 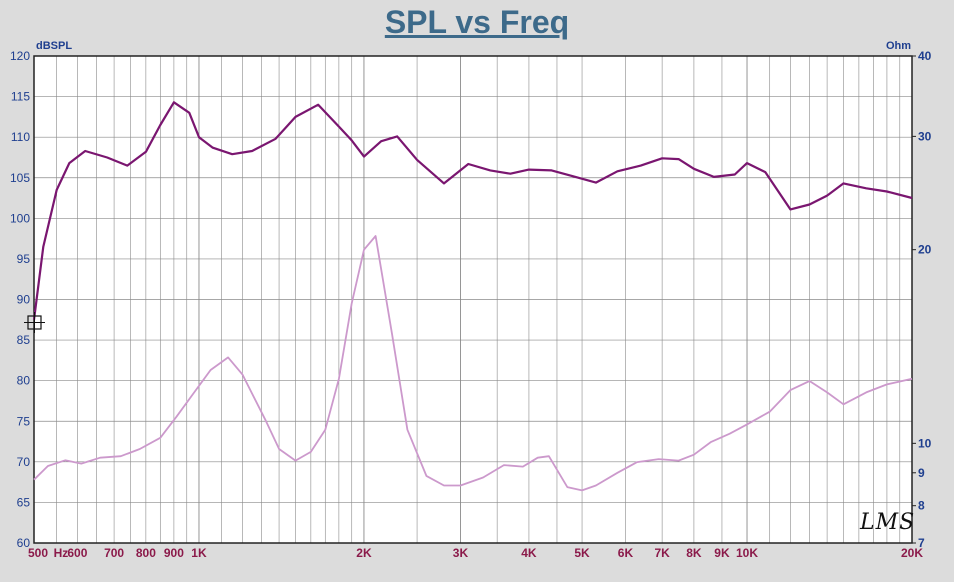 I want to click on x-tick-label: 1K, so click(x=199, y=553).